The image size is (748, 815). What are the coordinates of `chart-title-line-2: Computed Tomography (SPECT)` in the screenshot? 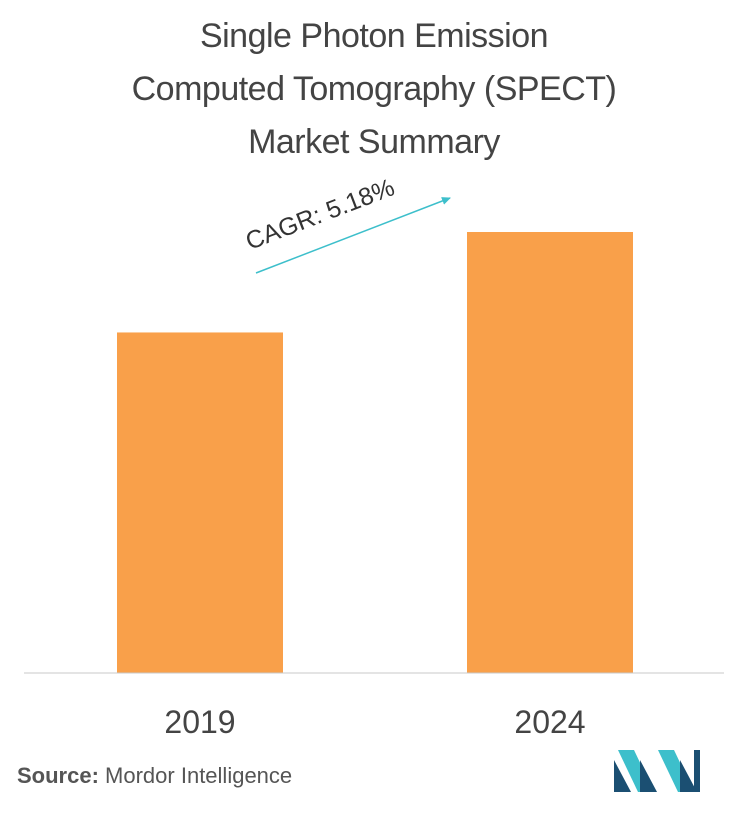 It's located at (374, 89).